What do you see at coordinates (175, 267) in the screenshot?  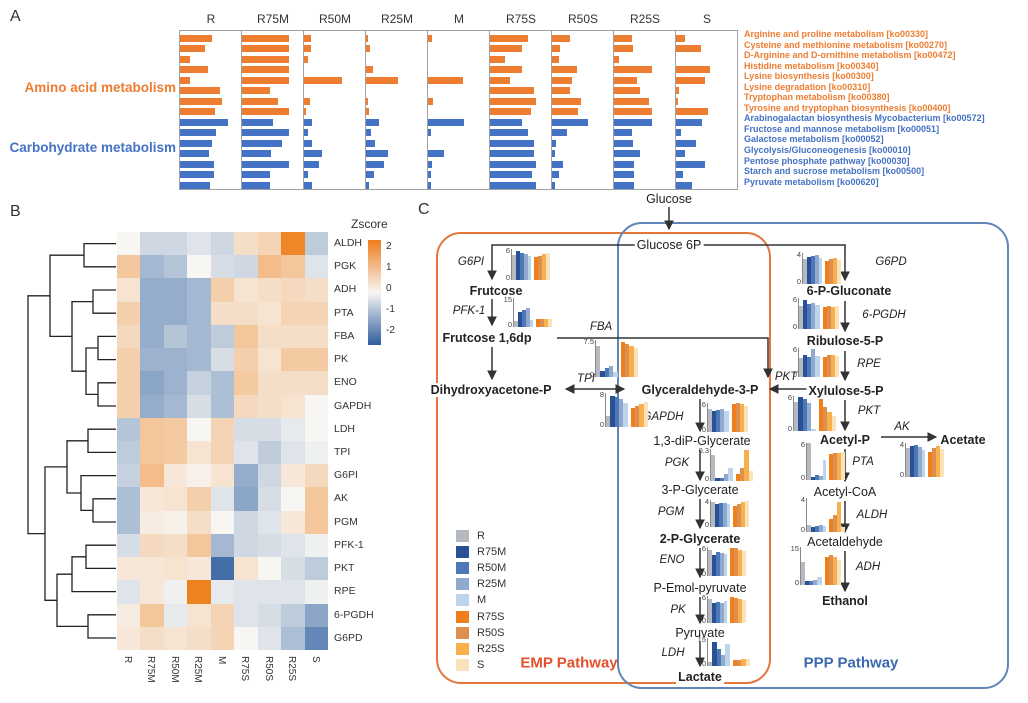 I see `heatmap-cell-PGK-R50M` at bounding box center [175, 267].